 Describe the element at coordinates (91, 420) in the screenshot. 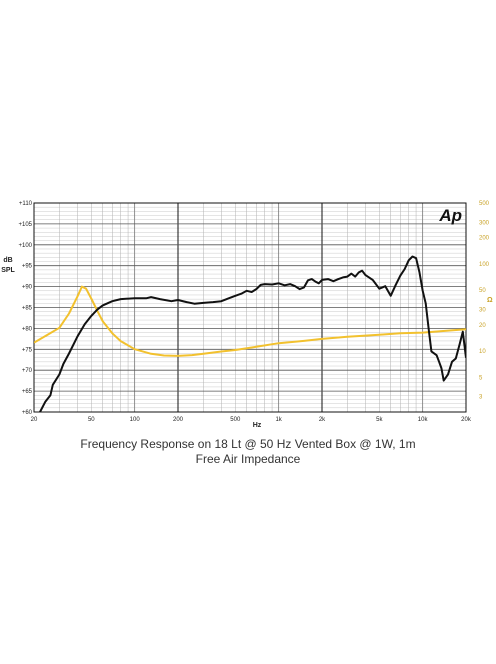

I see `x-tick-label: 50` at that location.